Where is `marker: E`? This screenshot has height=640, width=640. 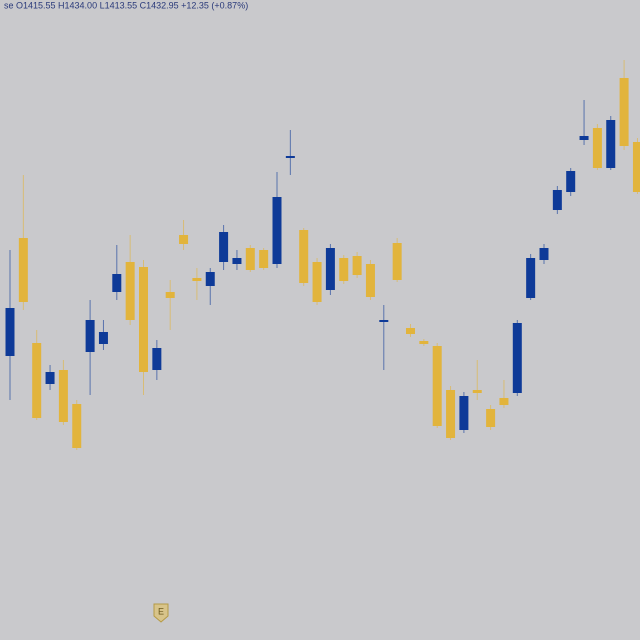 marker: E is located at coordinates (161, 613).